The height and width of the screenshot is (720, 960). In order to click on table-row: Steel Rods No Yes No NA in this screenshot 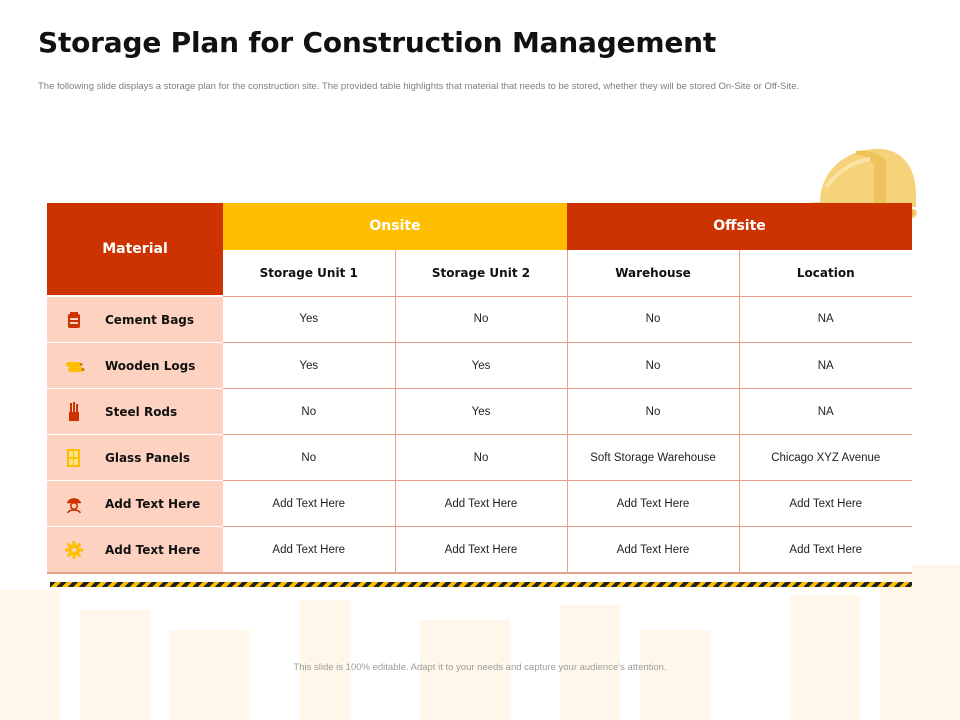, I will do `click(479, 411)`.